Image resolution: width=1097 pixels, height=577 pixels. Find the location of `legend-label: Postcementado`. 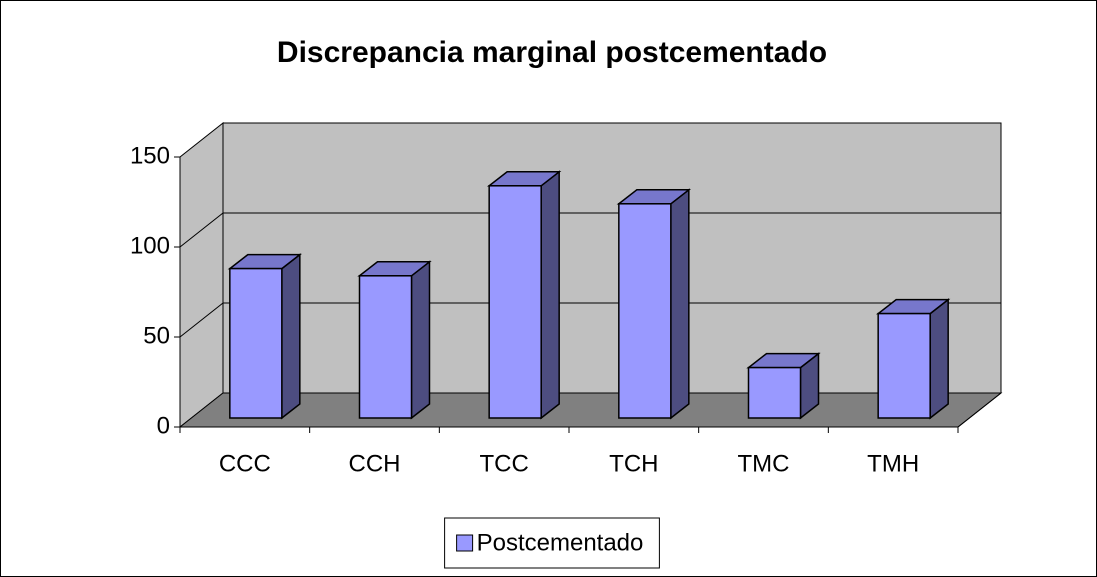

legend-label: Postcementado is located at coordinates (560, 542).